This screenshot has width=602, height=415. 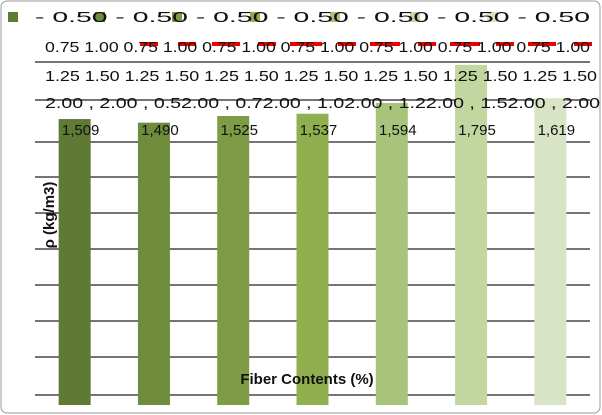 What do you see at coordinates (477, 130) in the screenshot?
I see `data-label: 1,795` at bounding box center [477, 130].